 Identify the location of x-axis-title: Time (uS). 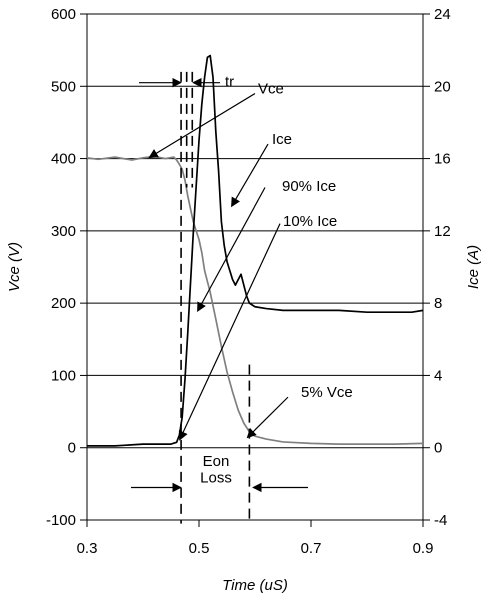
(255, 585).